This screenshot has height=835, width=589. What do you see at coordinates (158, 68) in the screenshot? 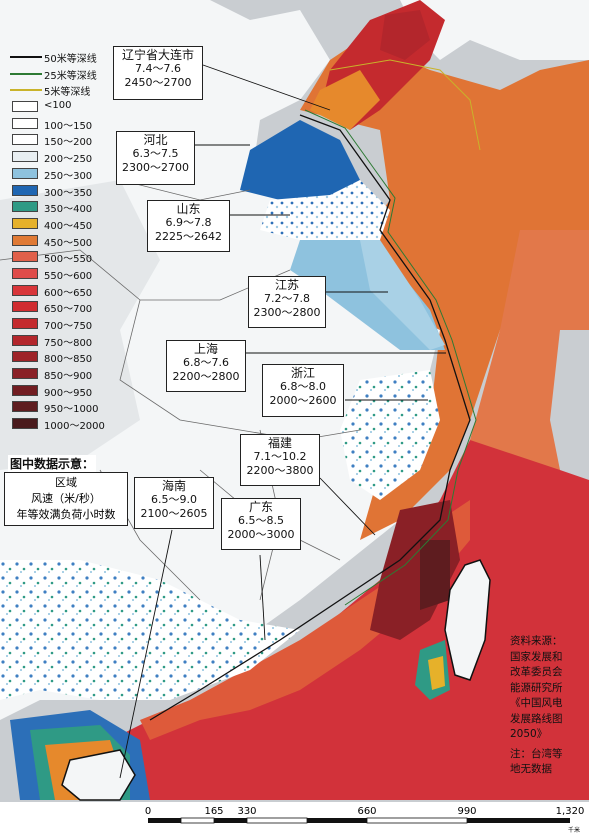
I see `region-speed: 7.4～7.6` at bounding box center [158, 68].